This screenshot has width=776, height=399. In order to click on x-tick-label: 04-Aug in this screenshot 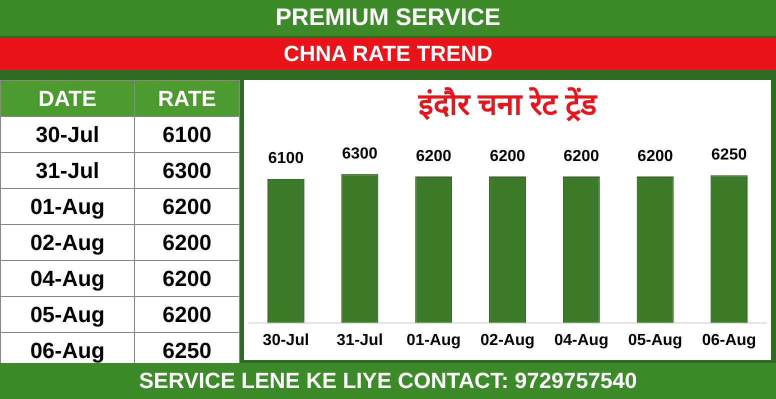, I will do `click(581, 340)`.